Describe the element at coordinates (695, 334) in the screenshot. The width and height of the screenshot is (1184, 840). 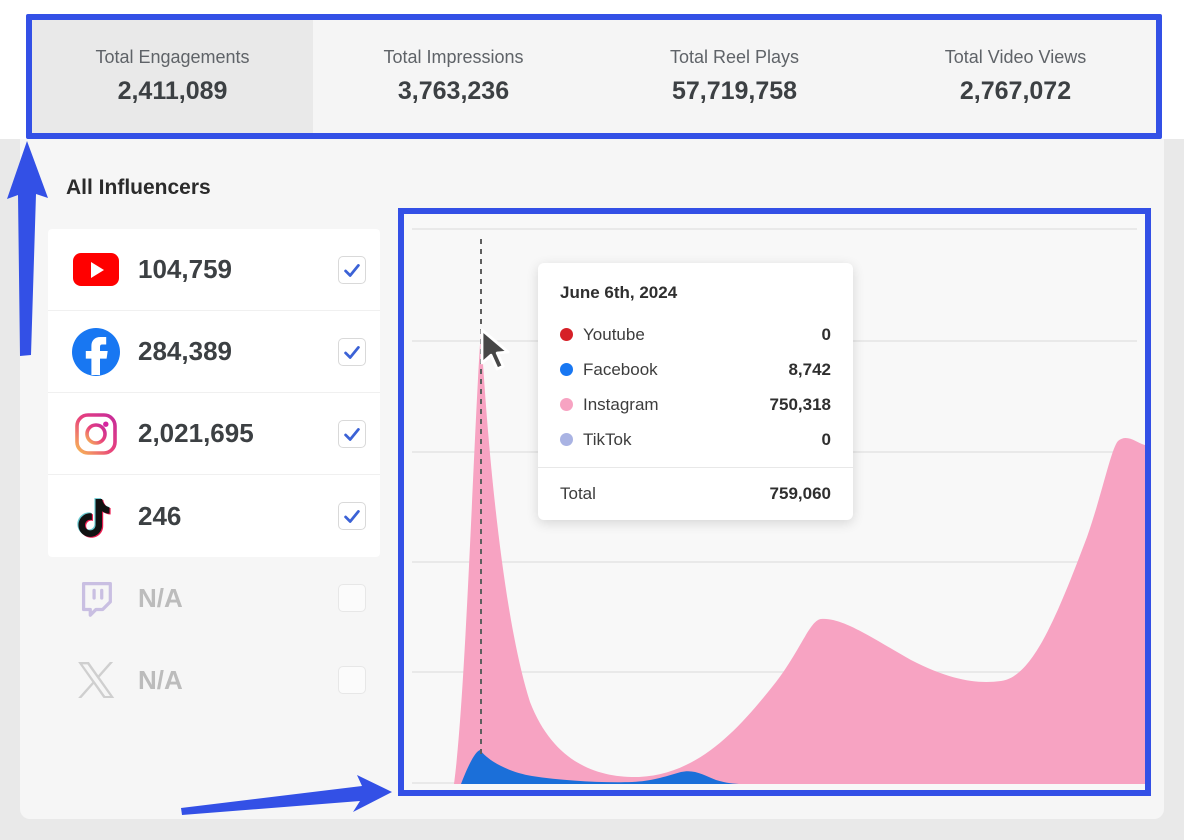
I see `tooltip-row-youtube: Youtube 0` at that location.